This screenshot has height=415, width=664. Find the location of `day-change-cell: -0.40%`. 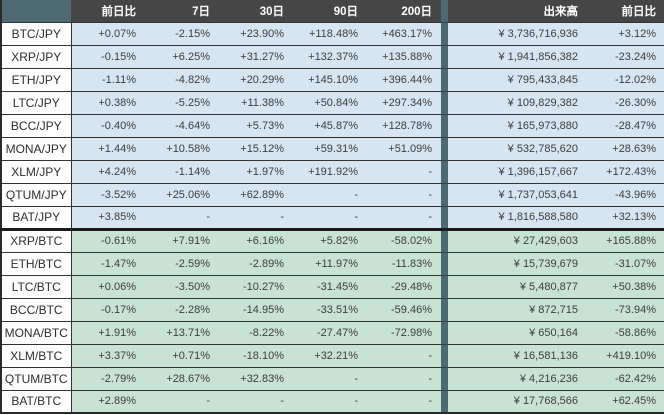

day-change-cell: -0.40% is located at coordinates (108, 125).